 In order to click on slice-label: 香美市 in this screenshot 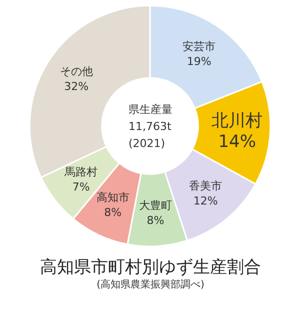, I will do `click(205, 185)`.